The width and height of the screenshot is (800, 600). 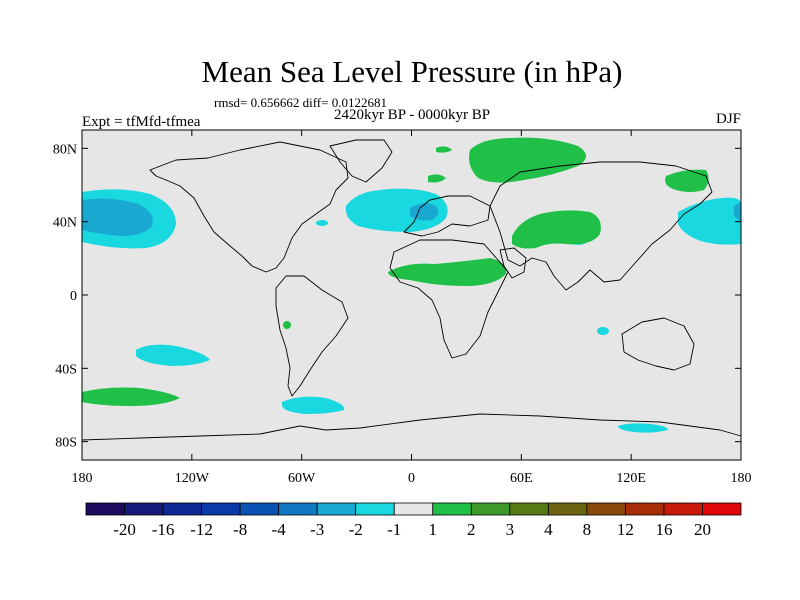 What do you see at coordinates (521, 478) in the screenshot?
I see `x-tick-label: 60E` at bounding box center [521, 478].